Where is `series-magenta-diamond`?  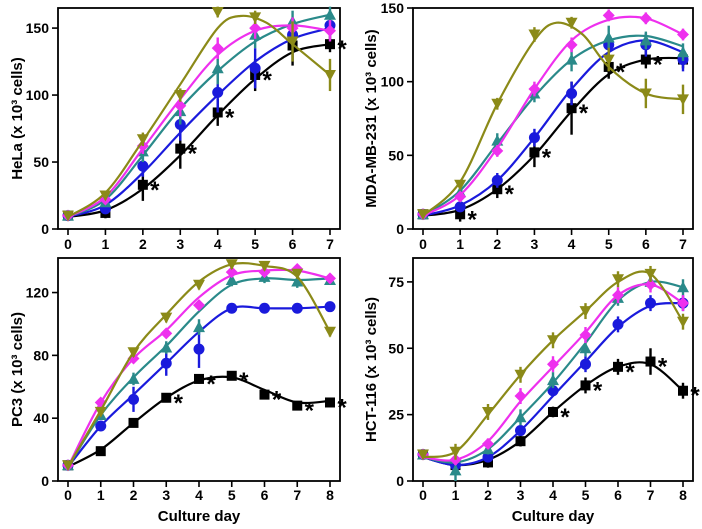
series-magenta-diamond is located at coordinates (553, 371).